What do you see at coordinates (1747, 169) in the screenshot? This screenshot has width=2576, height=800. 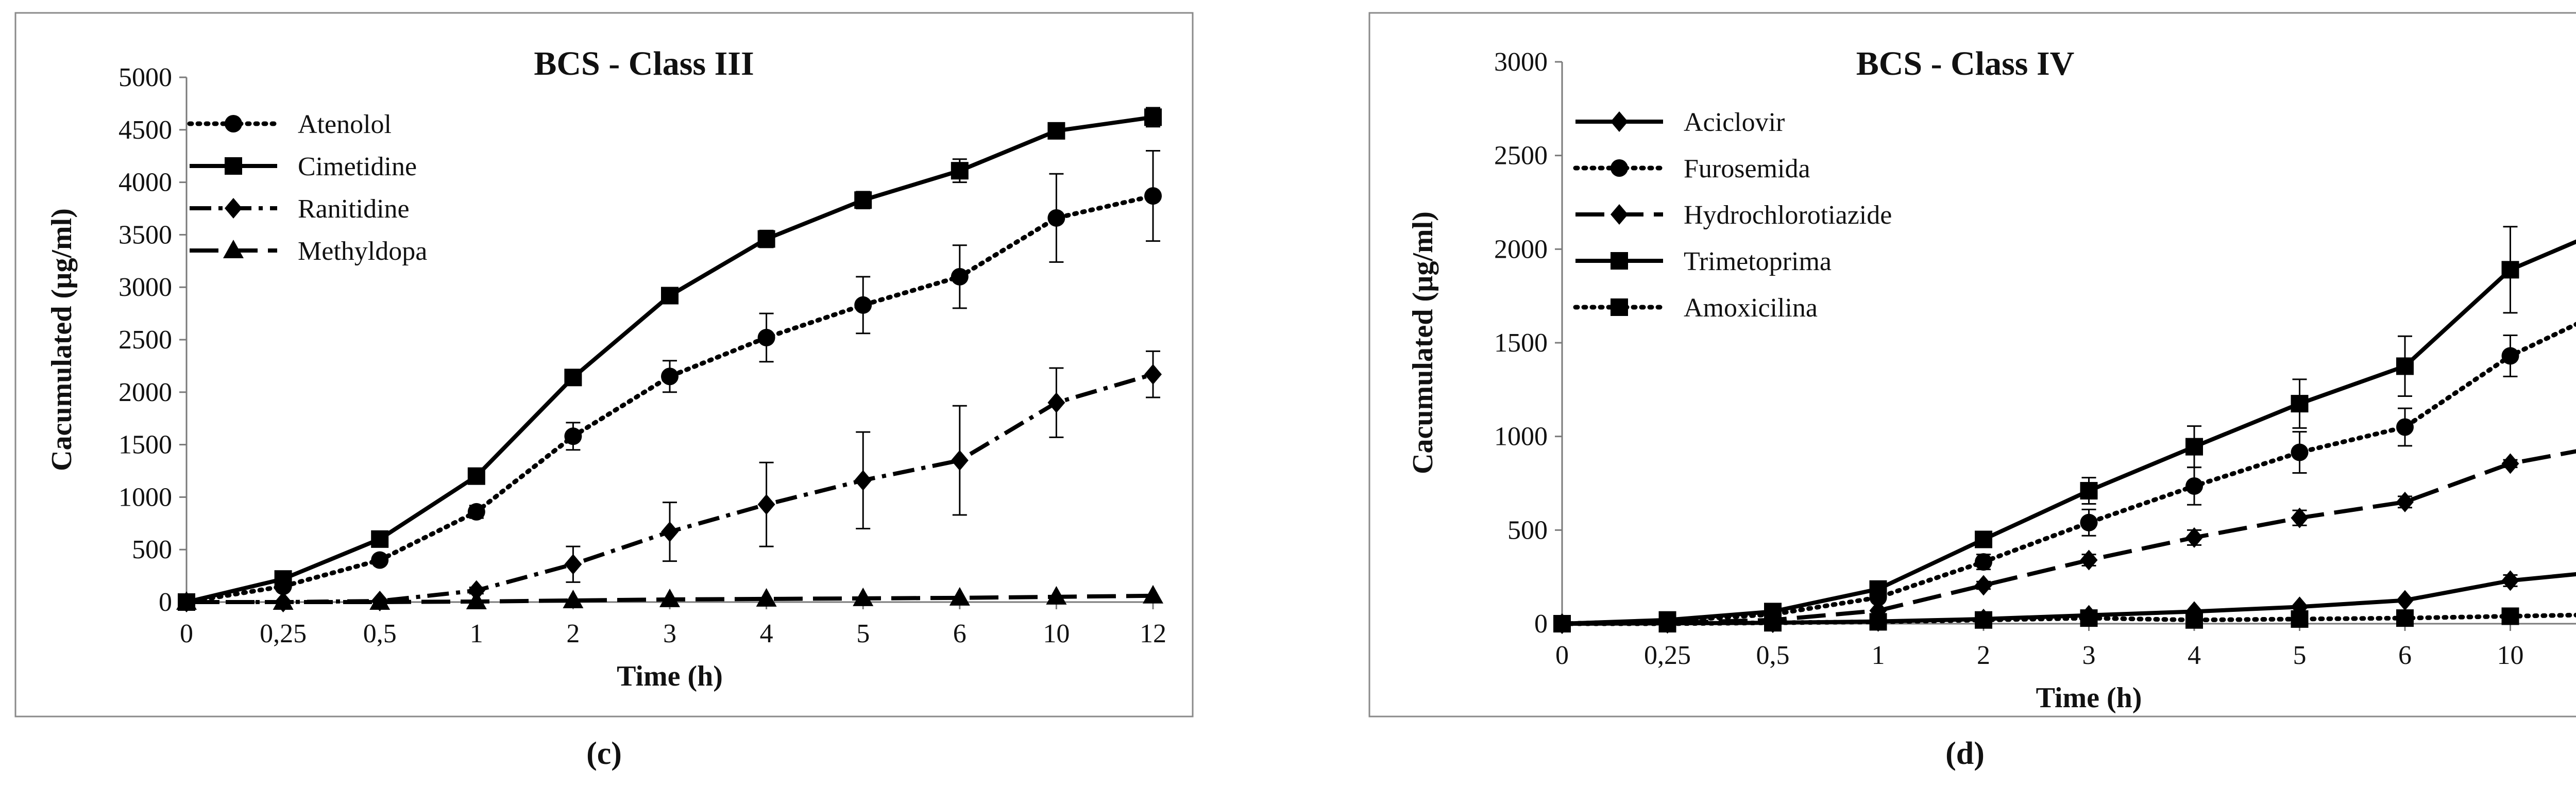 I see `legend-label: Furosemida` at bounding box center [1747, 169].